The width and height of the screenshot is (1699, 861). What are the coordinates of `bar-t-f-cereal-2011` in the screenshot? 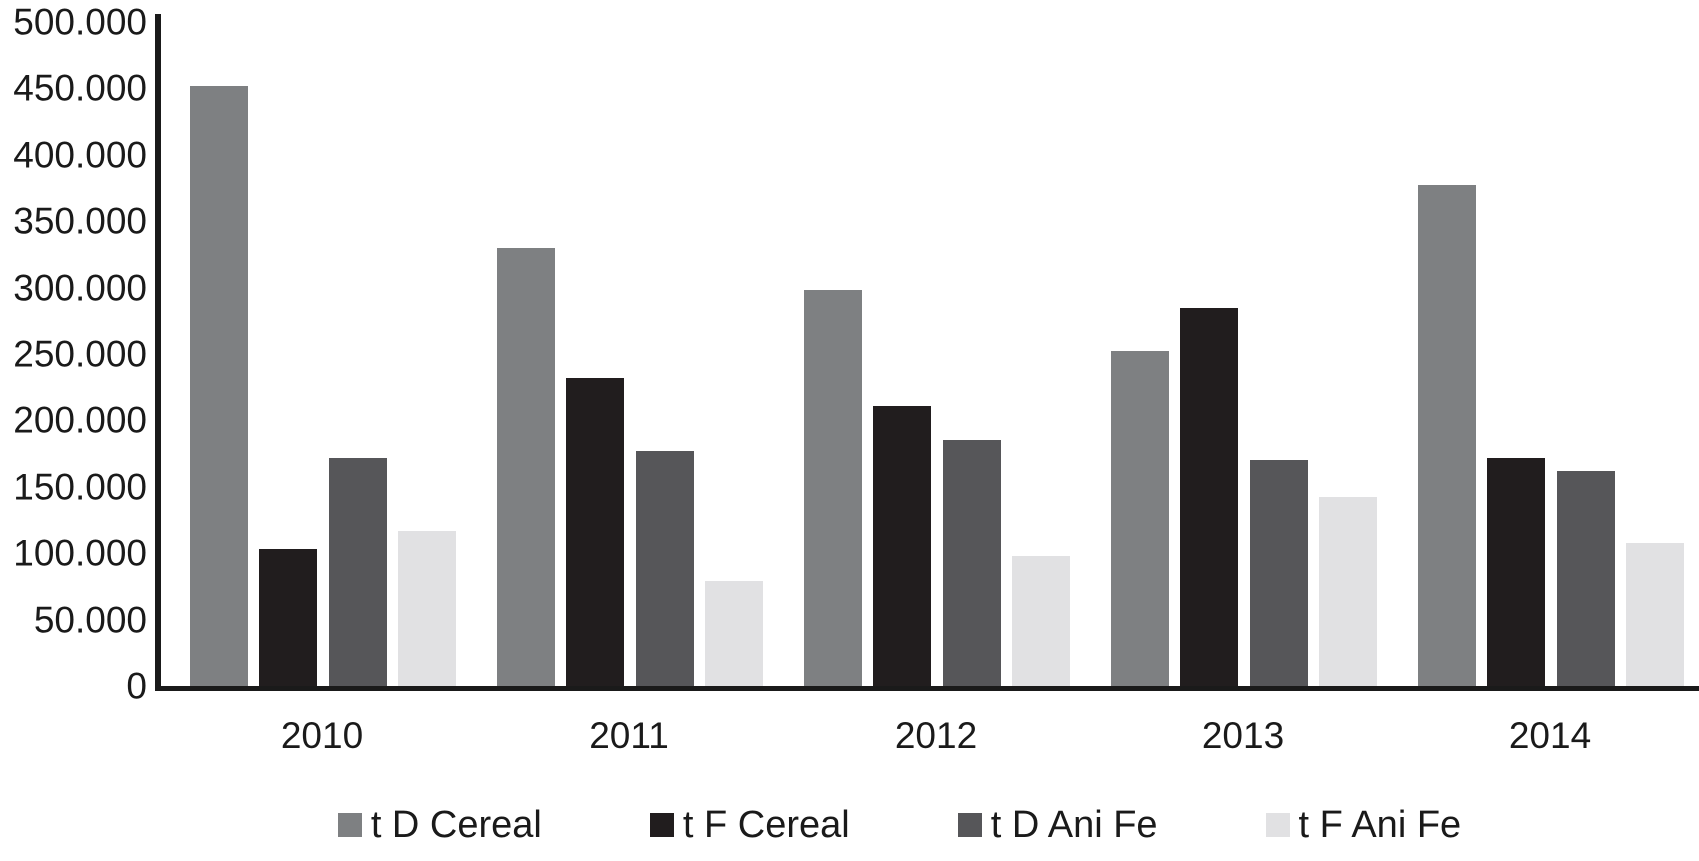 It's located at (595, 532).